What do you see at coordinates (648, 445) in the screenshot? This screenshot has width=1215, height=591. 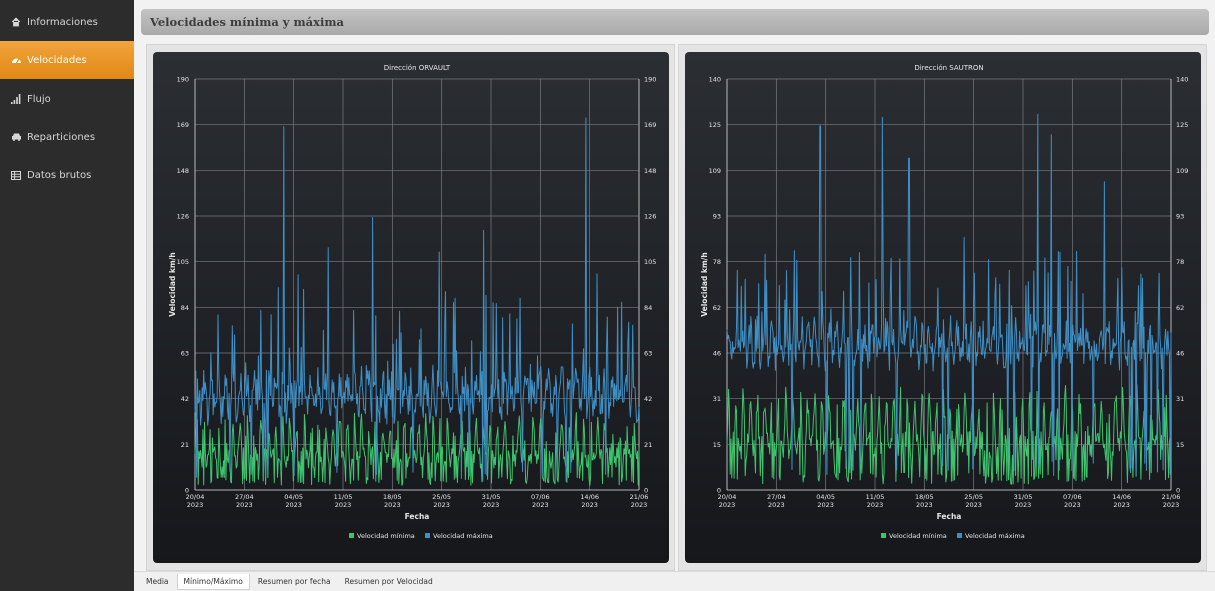 I see `y-tick-label-right: 21` at bounding box center [648, 445].